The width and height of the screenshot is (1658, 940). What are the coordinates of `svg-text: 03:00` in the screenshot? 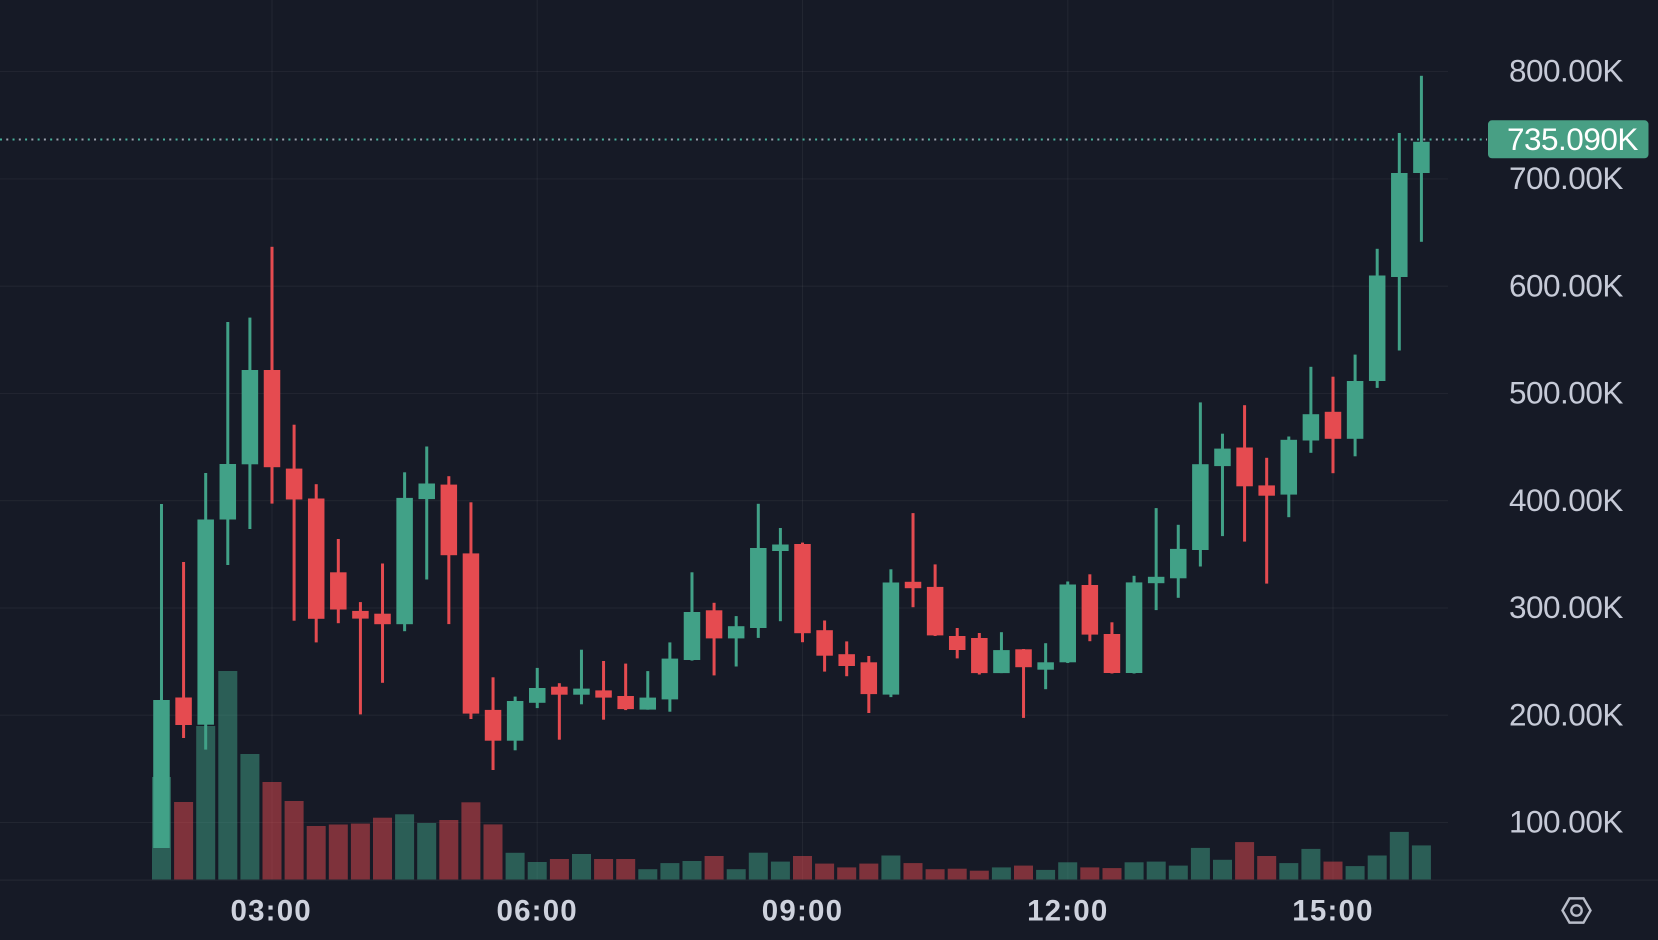 It's located at (270, 911).